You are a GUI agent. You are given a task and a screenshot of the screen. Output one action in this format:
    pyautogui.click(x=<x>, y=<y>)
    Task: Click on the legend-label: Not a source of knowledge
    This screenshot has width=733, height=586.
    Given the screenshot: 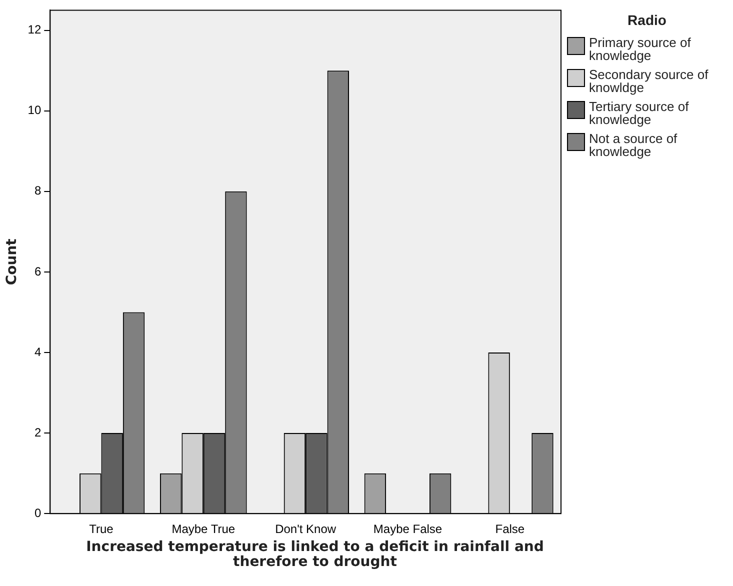 What is the action you would take?
    pyautogui.click(x=633, y=145)
    